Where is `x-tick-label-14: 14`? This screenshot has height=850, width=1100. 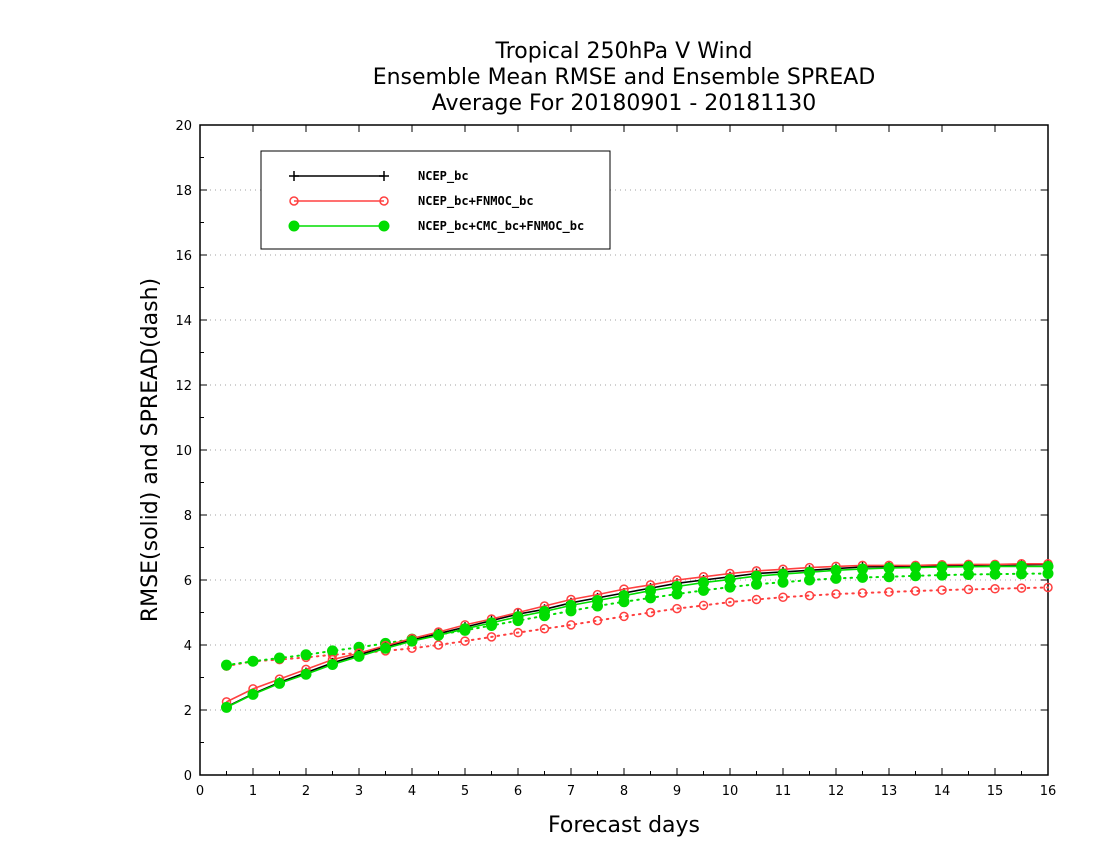
x-tick-label-14: 14 is located at coordinates (942, 791).